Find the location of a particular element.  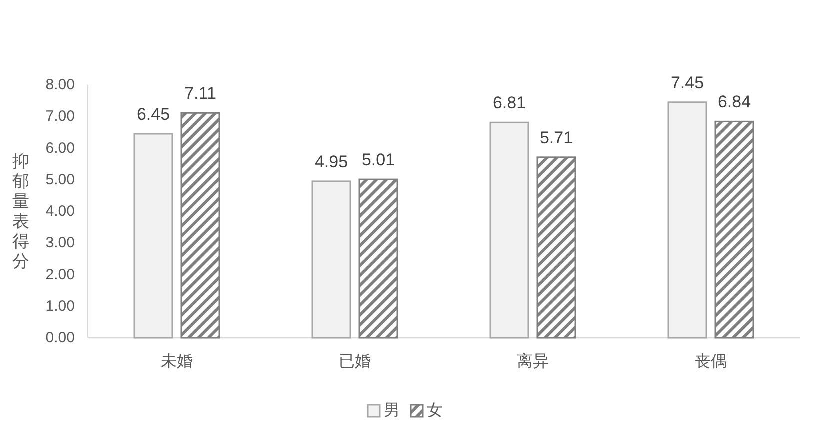

x-tick-label: 离异 is located at coordinates (533, 361).